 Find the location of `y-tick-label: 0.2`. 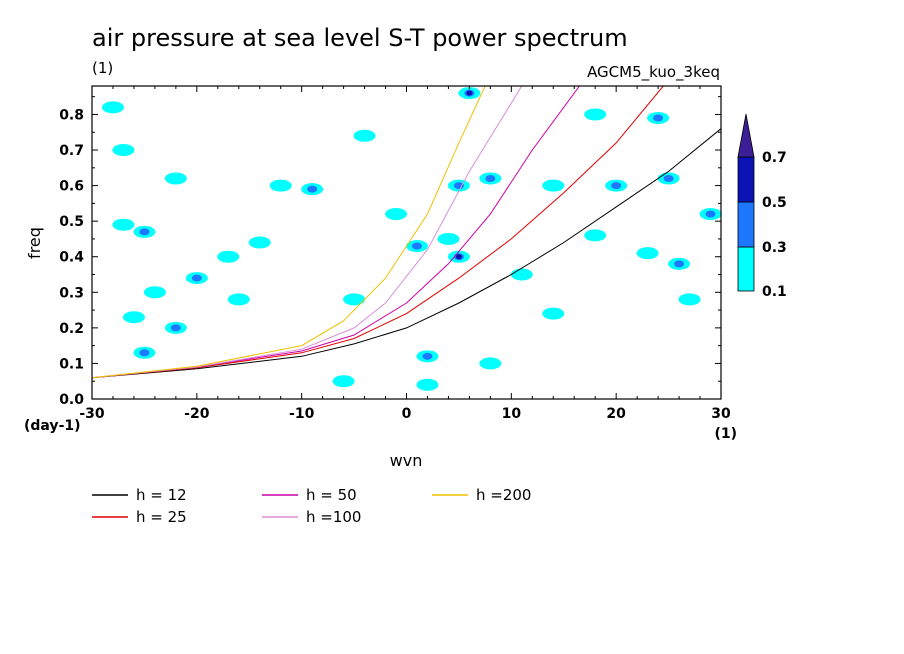

y-tick-label: 0.2 is located at coordinates (71, 329).